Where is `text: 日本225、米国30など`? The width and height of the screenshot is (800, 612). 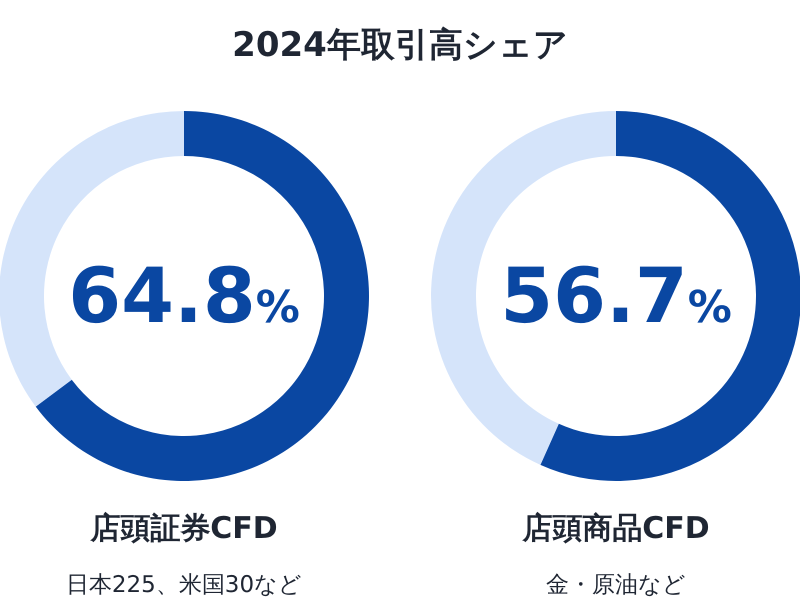 text: 日本225、米国30など is located at coordinates (184, 585).